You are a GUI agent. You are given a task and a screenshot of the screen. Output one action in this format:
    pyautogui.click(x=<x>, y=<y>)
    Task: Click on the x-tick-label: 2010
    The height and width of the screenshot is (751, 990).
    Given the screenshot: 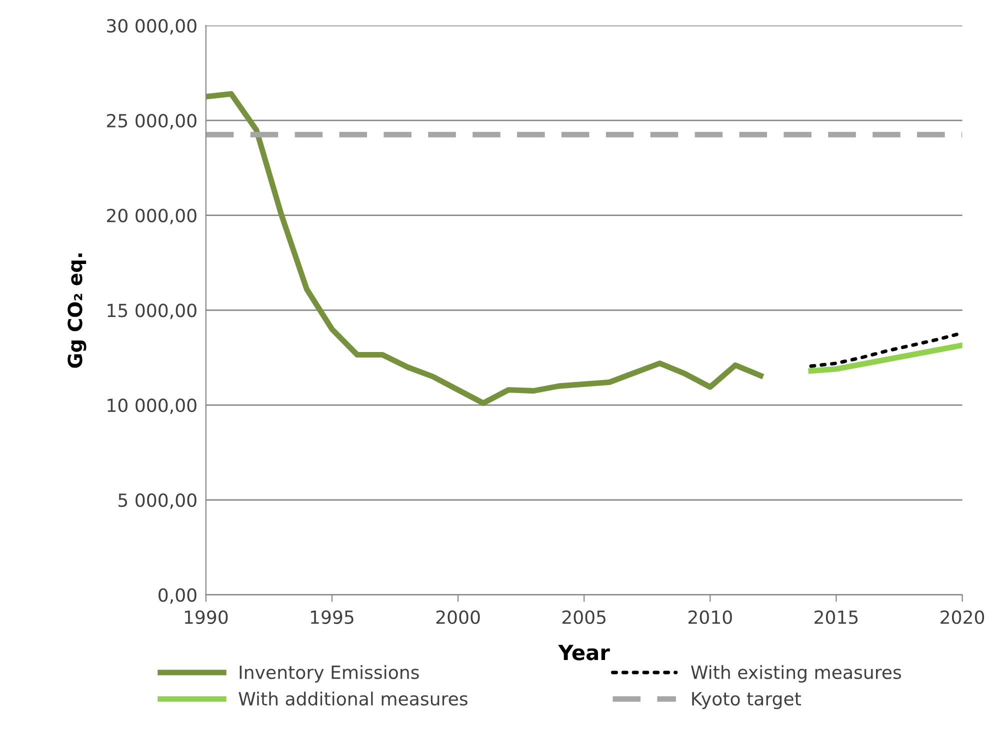 What is the action you would take?
    pyautogui.click(x=710, y=617)
    